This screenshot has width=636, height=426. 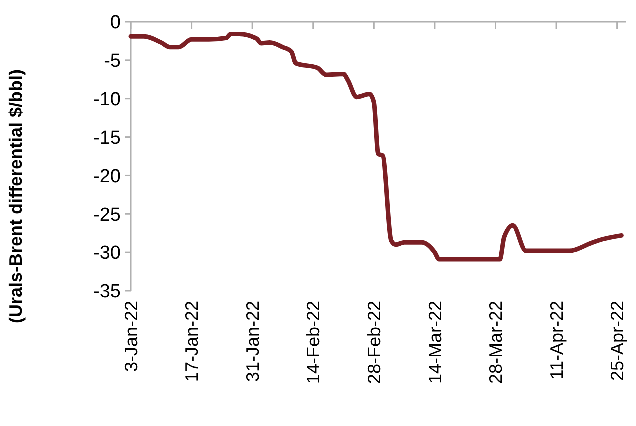 I want to click on x-tick-label: 31-Jan-22, so click(x=252, y=341).